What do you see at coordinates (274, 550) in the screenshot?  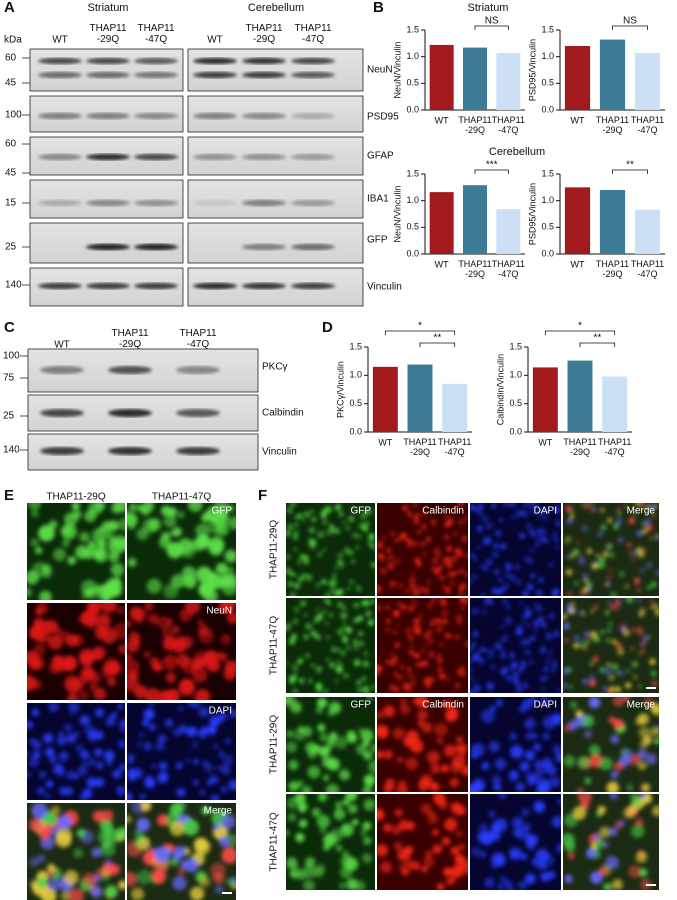 I see `row-label: THAP11-29Q` at bounding box center [274, 550].